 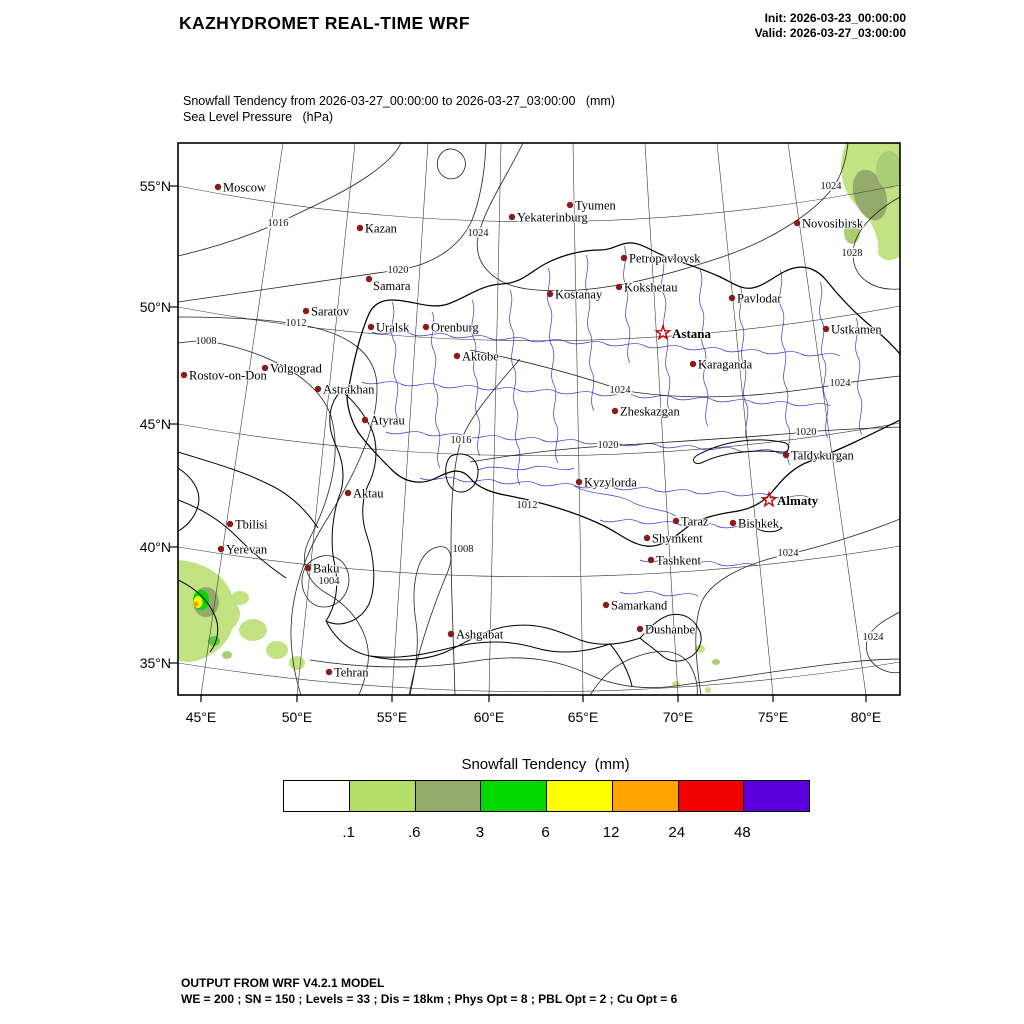 What do you see at coordinates (387, 421) in the screenshot?
I see `city-label: Atyrau` at bounding box center [387, 421].